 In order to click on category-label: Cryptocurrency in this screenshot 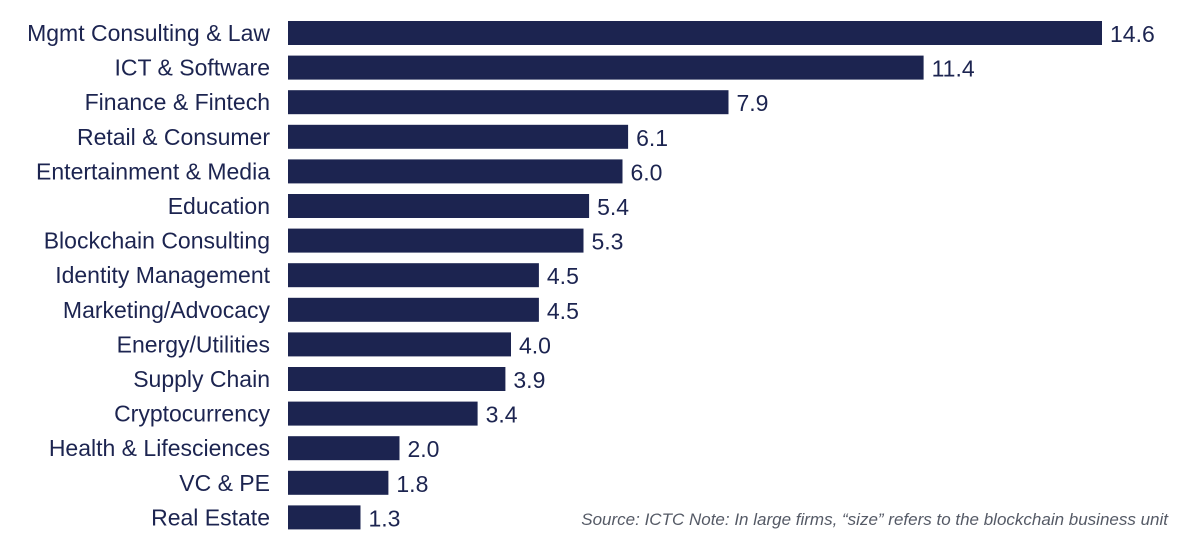, I will do `click(192, 414)`.